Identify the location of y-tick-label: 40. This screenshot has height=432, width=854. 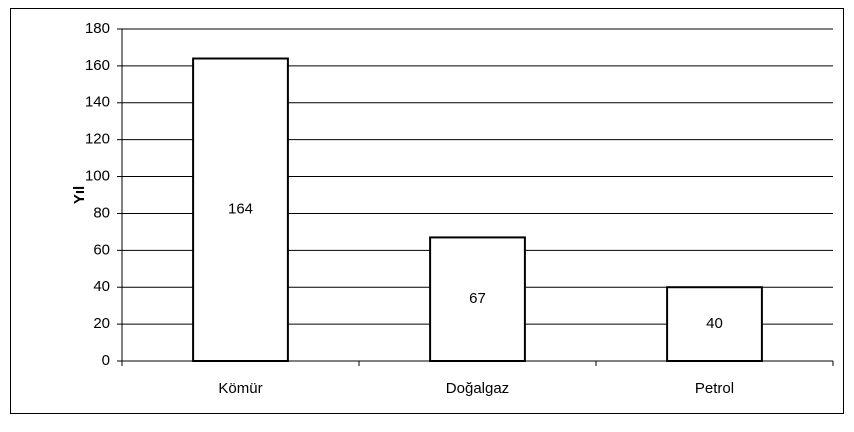
(101, 286).